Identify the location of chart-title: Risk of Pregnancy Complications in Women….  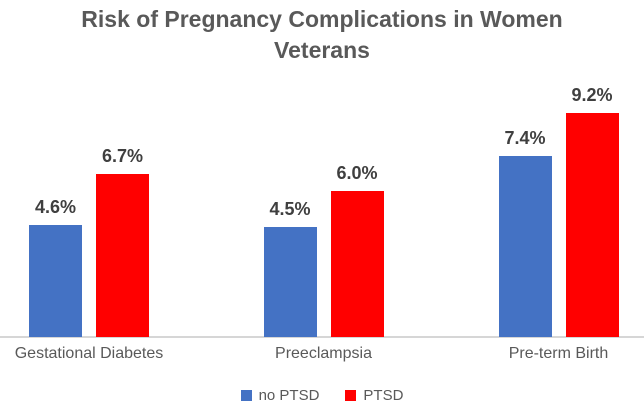
(322, 35).